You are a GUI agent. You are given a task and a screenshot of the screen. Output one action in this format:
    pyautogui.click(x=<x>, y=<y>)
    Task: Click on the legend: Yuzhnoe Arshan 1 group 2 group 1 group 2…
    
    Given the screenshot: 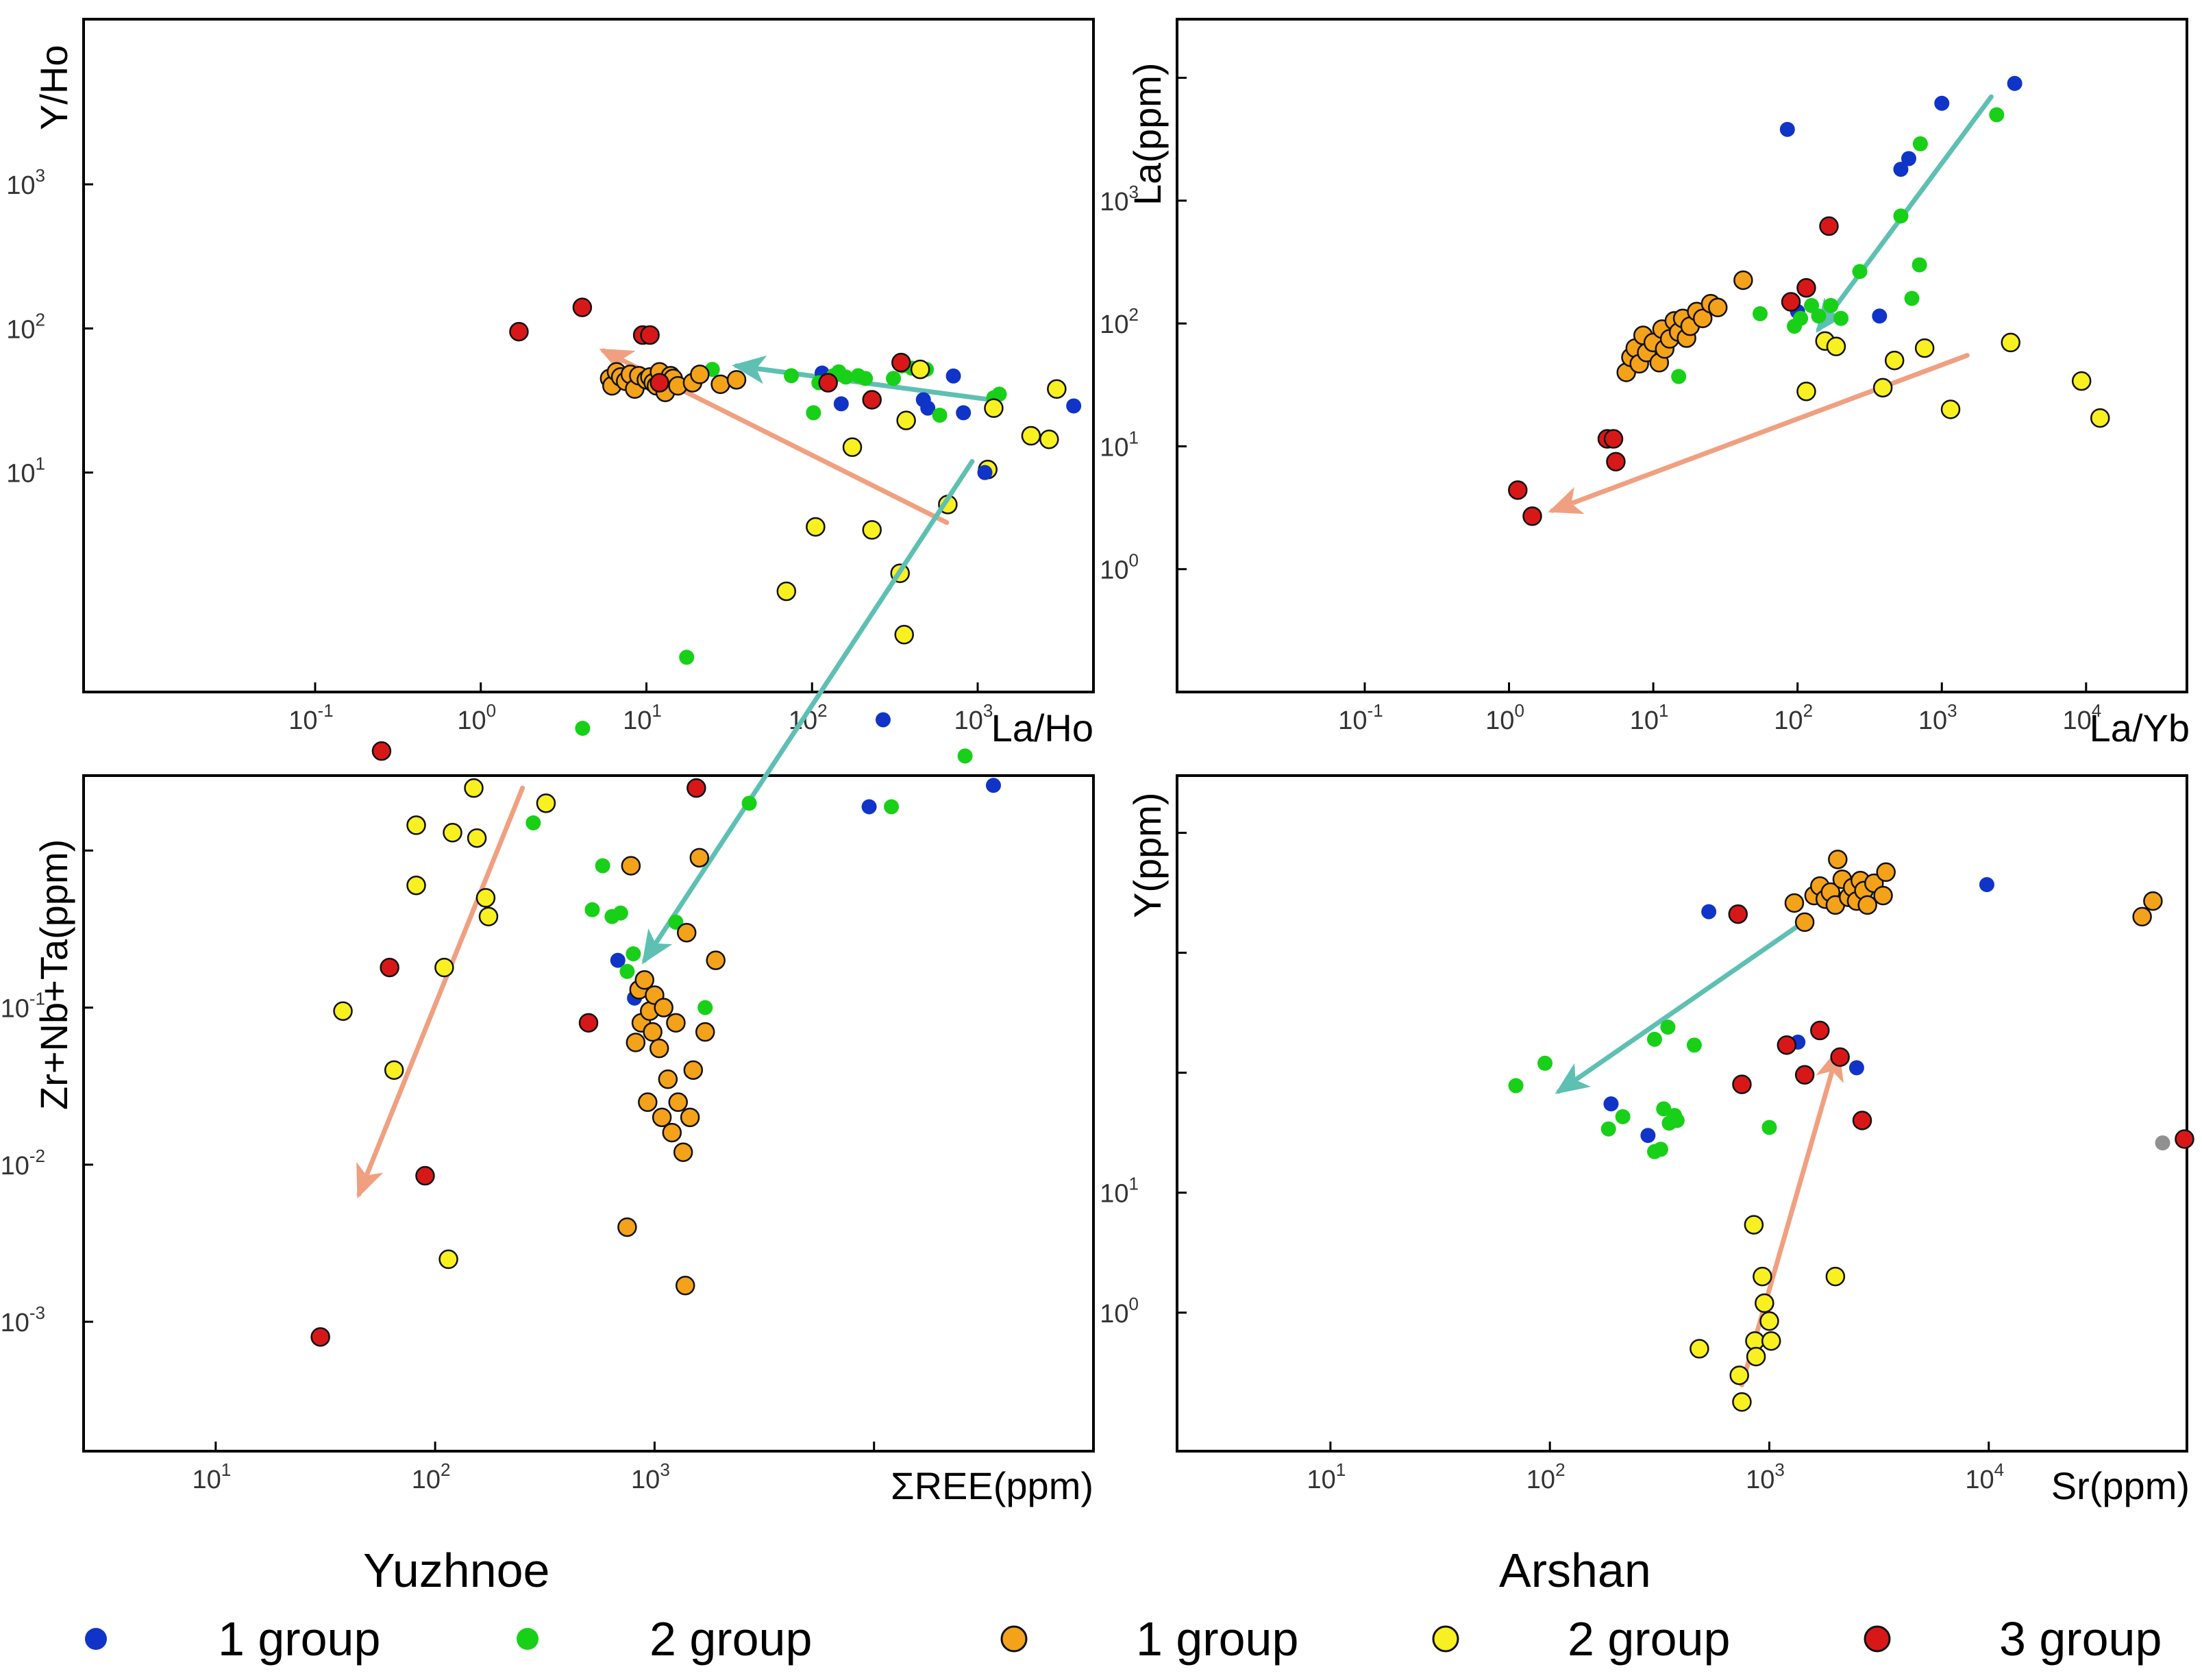 What is the action you would take?
    pyautogui.click(x=1123, y=1605)
    